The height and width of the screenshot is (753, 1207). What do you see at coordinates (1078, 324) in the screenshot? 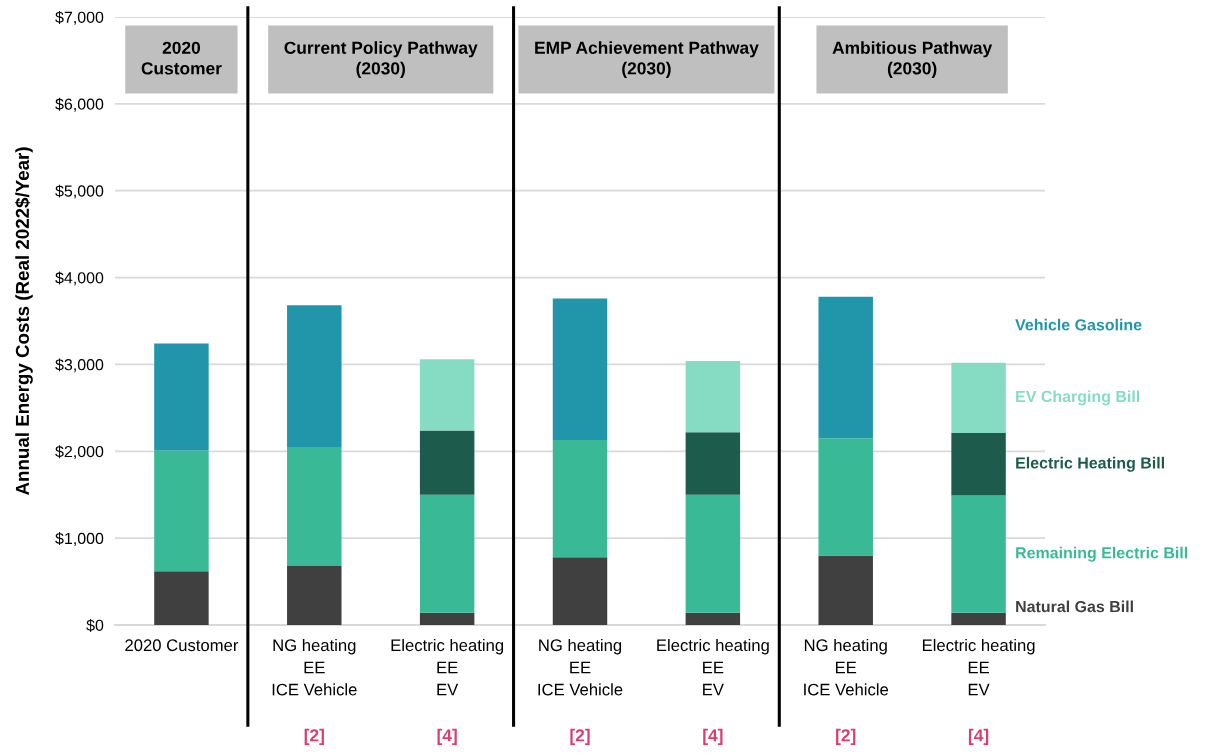
I see `text: Vehicle Gasoline` at bounding box center [1078, 324].